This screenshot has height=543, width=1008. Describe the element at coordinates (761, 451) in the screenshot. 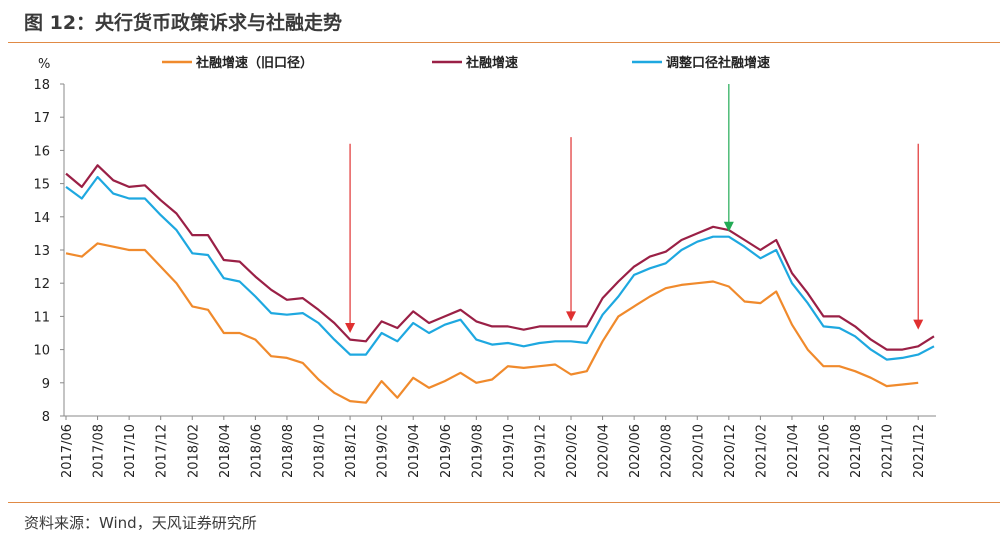

I see `x-tick-label: 2021/02` at that location.